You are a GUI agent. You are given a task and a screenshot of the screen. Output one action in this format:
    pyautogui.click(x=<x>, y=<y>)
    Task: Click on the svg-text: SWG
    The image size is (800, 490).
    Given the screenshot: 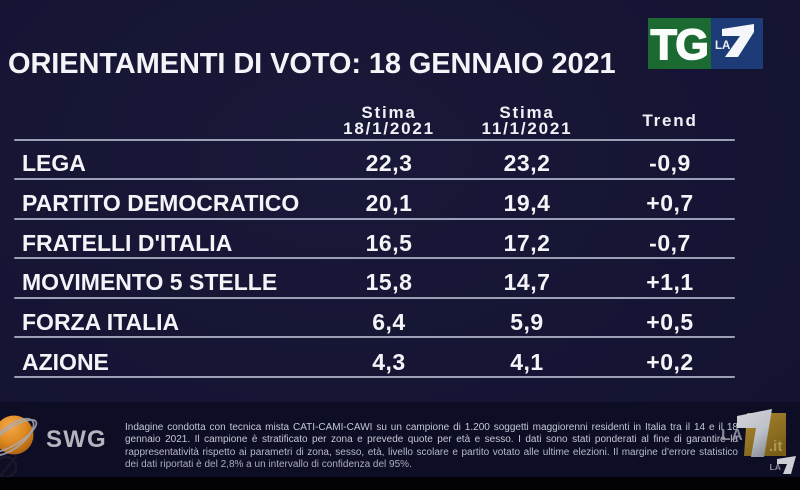 What is the action you would take?
    pyautogui.click(x=76, y=439)
    